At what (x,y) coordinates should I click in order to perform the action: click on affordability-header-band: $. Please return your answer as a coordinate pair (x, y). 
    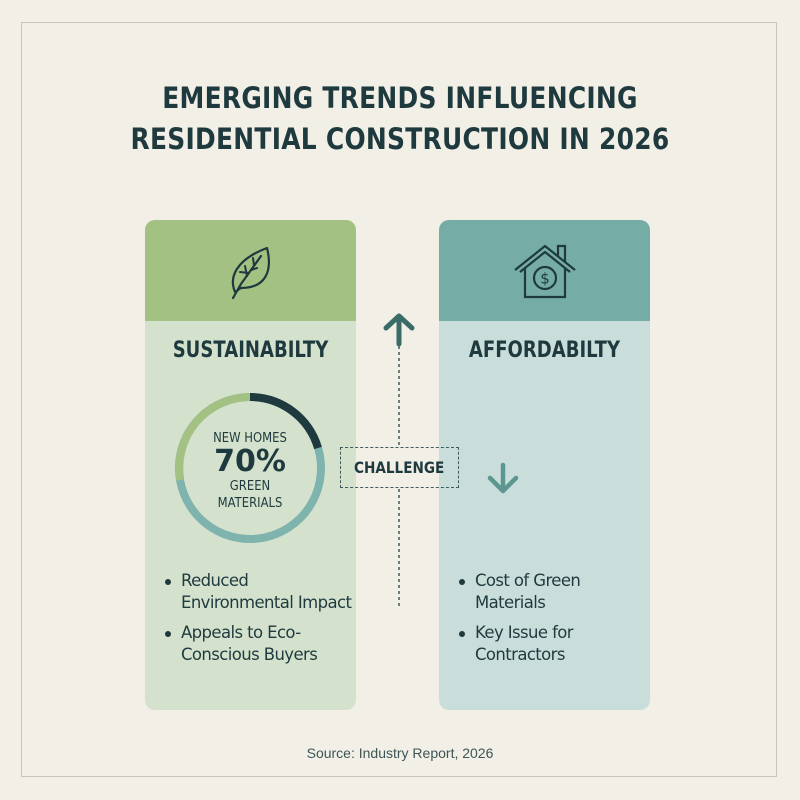
    Looking at the image, I should click on (544, 270).